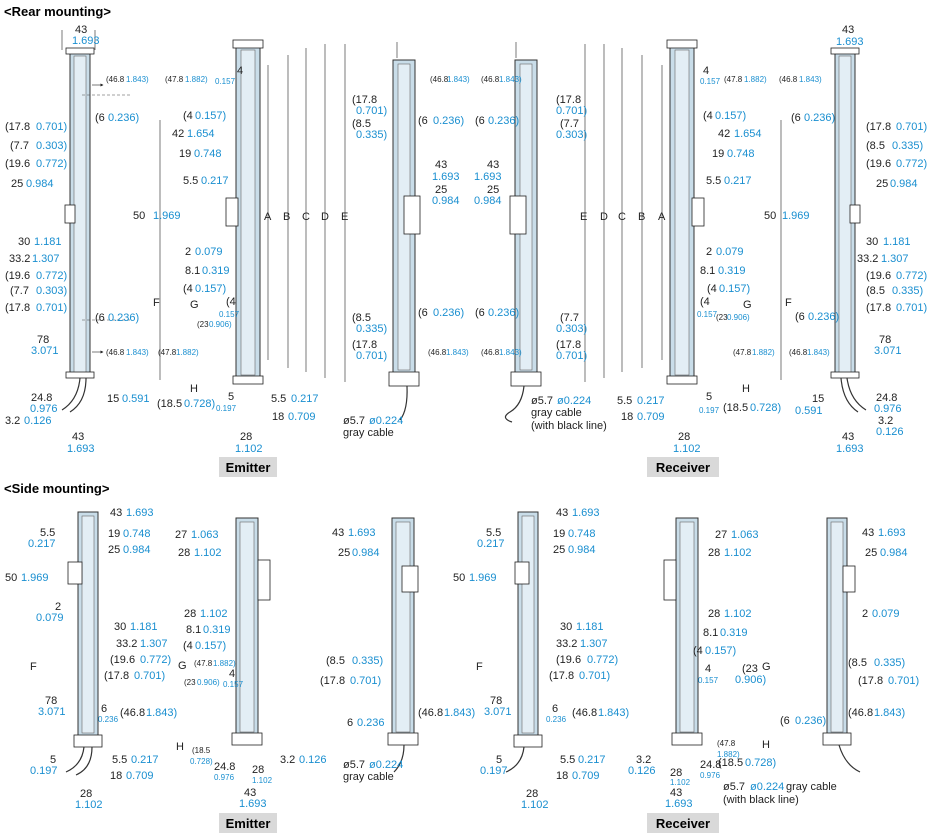  I want to click on rear-emitter-side-view, so click(95, 221).